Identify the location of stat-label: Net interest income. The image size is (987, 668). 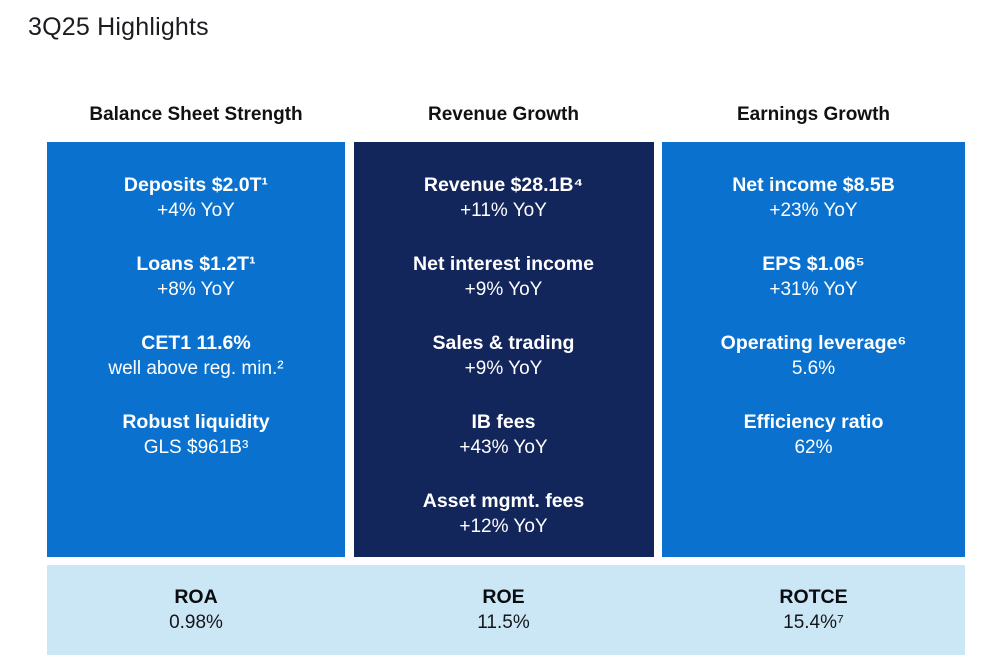
(503, 264).